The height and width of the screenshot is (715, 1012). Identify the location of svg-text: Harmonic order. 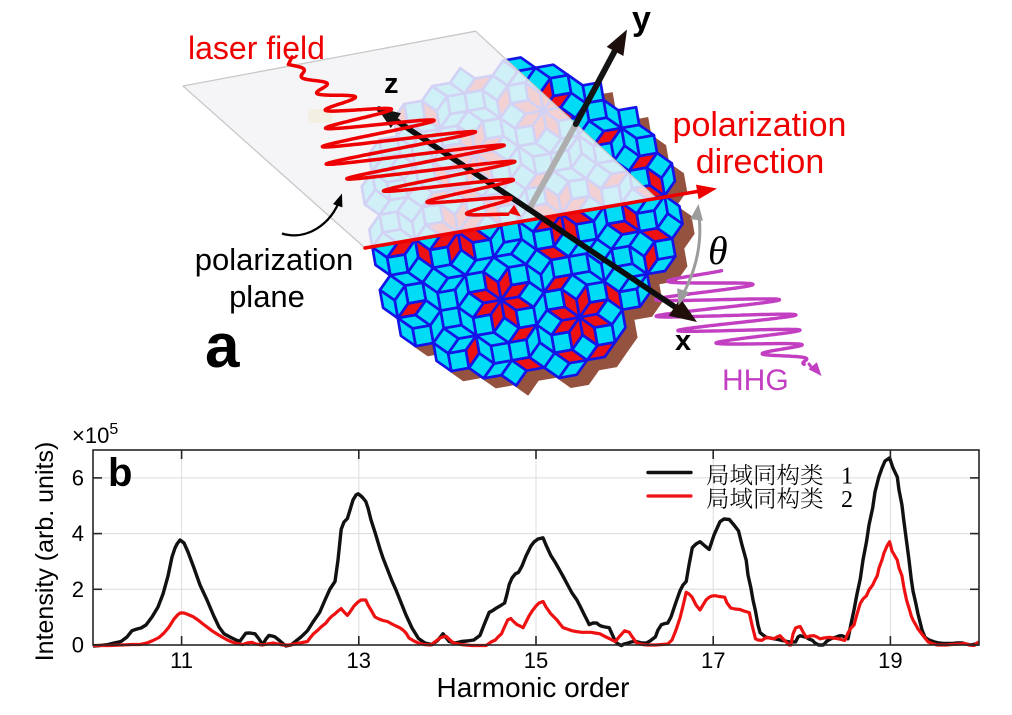
(533, 687).